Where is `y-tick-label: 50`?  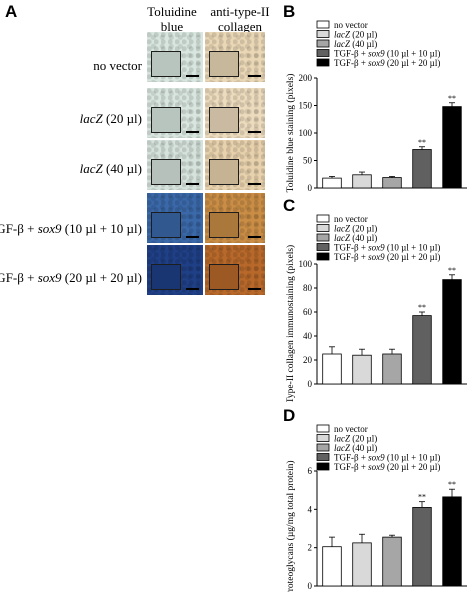 y-tick-label: 50 is located at coordinates (308, 161).